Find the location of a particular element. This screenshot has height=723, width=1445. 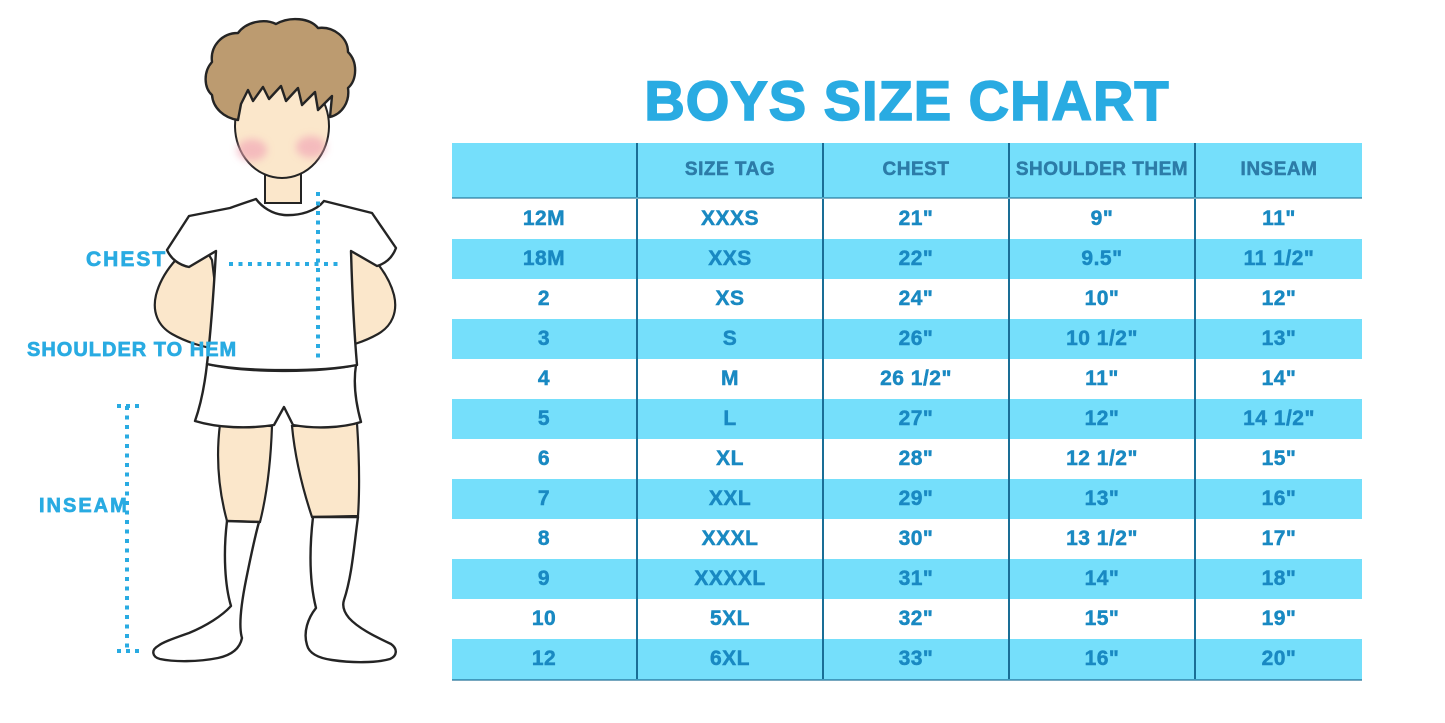

cell-shoulder-hem: 10 1/2" is located at coordinates (1101, 339).